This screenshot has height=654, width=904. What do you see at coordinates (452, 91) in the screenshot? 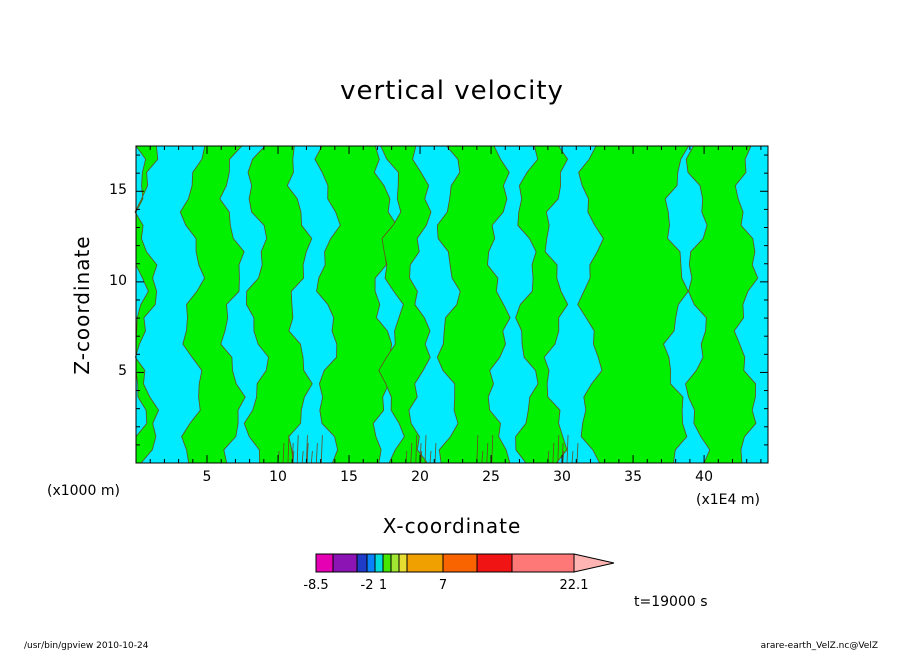
I see `chart-title: vertical velocity` at bounding box center [452, 91].